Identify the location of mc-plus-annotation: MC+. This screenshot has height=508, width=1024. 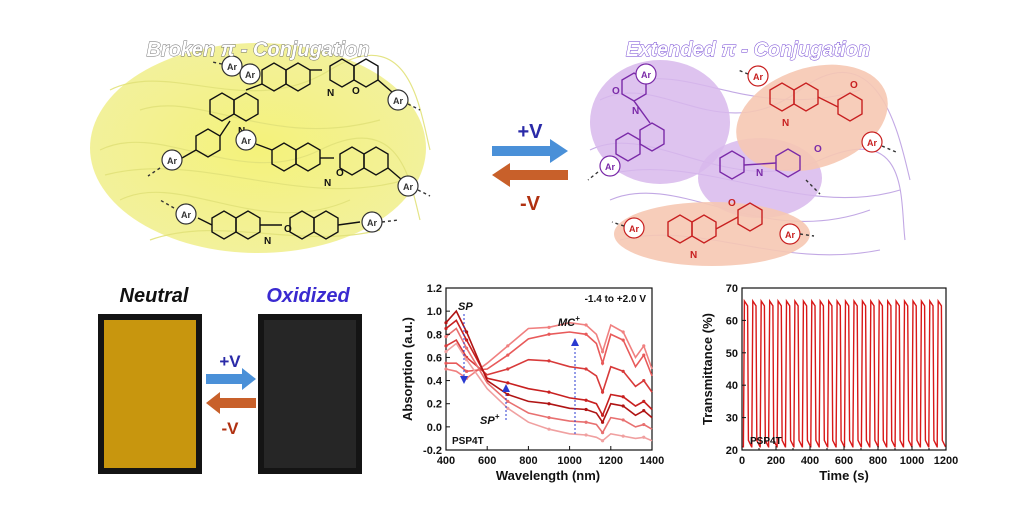
(569, 321).